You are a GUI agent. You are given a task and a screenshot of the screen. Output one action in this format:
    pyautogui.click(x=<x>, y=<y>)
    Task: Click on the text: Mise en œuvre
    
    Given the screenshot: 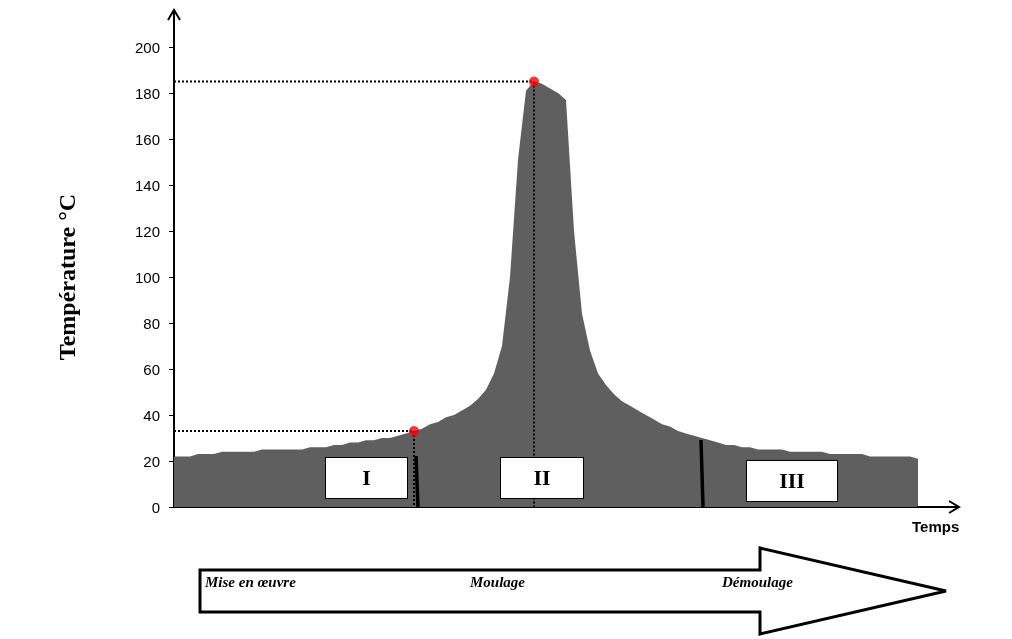 What is the action you would take?
    pyautogui.click(x=250, y=582)
    